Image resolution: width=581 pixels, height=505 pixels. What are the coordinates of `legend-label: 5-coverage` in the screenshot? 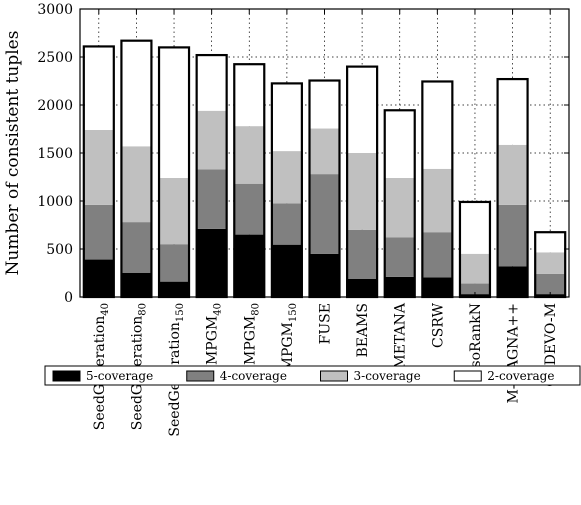 It's located at (119, 376).